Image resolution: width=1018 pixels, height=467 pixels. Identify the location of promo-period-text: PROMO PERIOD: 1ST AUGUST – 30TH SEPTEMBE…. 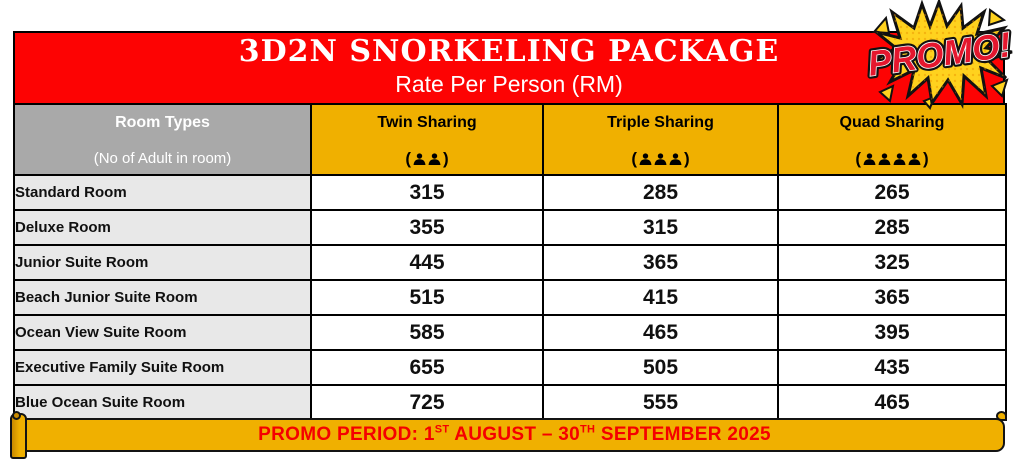
(514, 434).